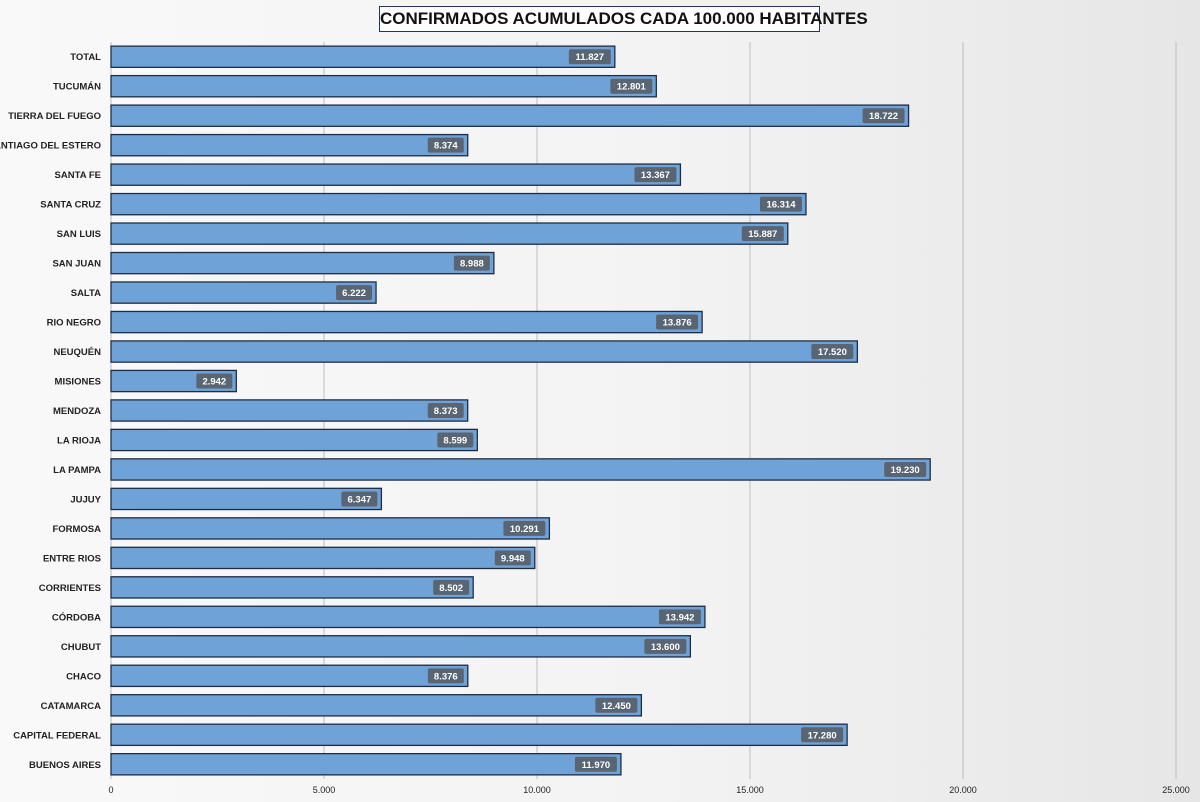 The width and height of the screenshot is (1200, 802). I want to click on category-label: RIO NEGRO, so click(74, 323).